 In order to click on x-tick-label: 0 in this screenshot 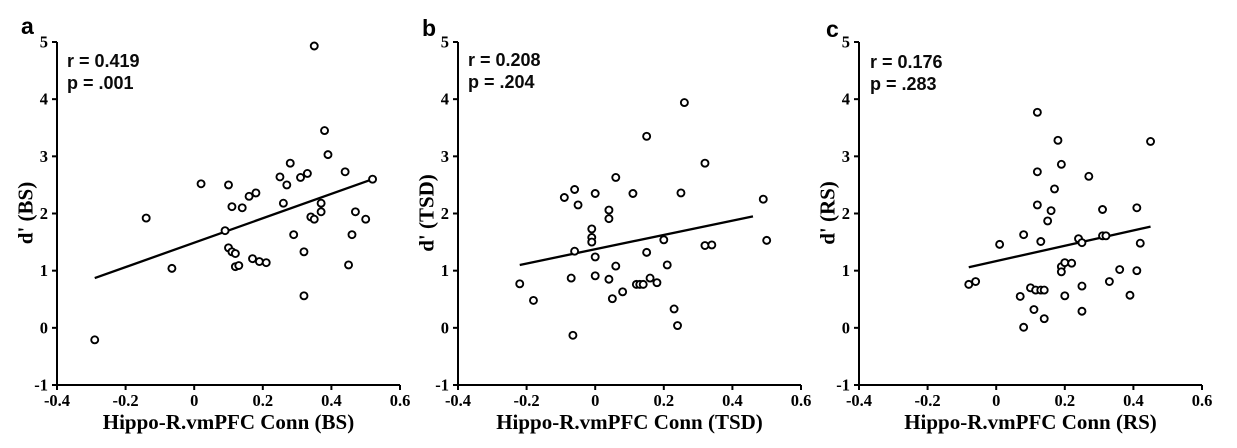, I will do `click(595, 400)`.